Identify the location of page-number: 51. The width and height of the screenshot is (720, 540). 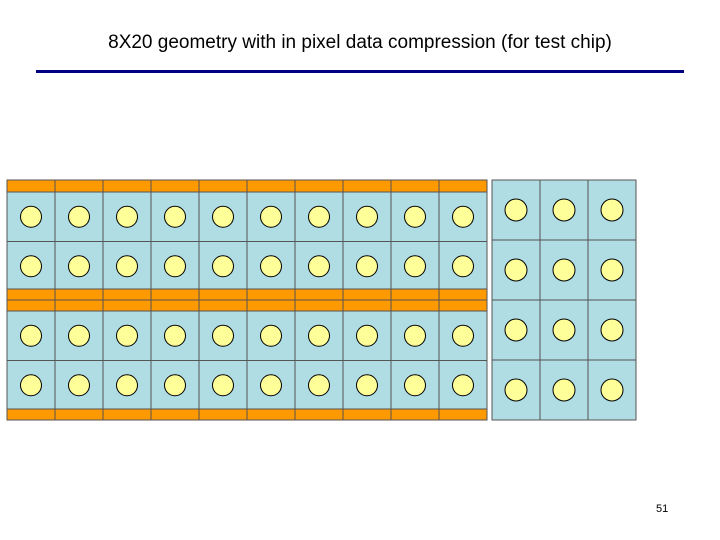
(662, 509).